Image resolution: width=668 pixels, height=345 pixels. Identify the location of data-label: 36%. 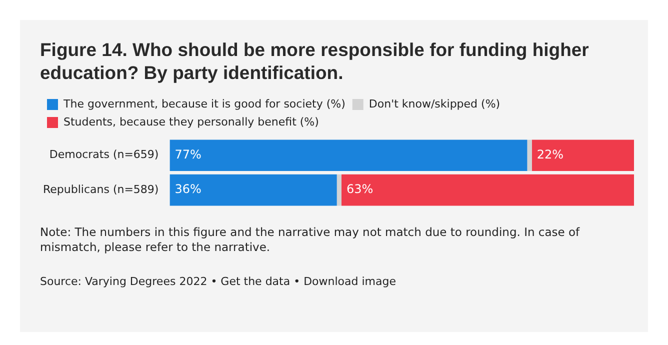
(188, 189).